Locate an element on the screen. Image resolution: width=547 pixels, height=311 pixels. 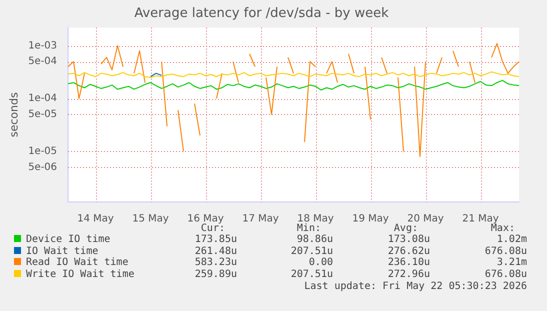
text: 173.85u is located at coordinates (215, 240).